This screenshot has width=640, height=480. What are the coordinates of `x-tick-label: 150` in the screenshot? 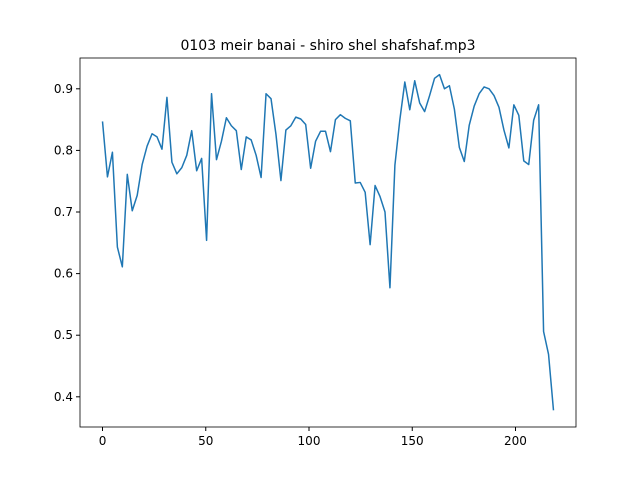 It's located at (412, 441).